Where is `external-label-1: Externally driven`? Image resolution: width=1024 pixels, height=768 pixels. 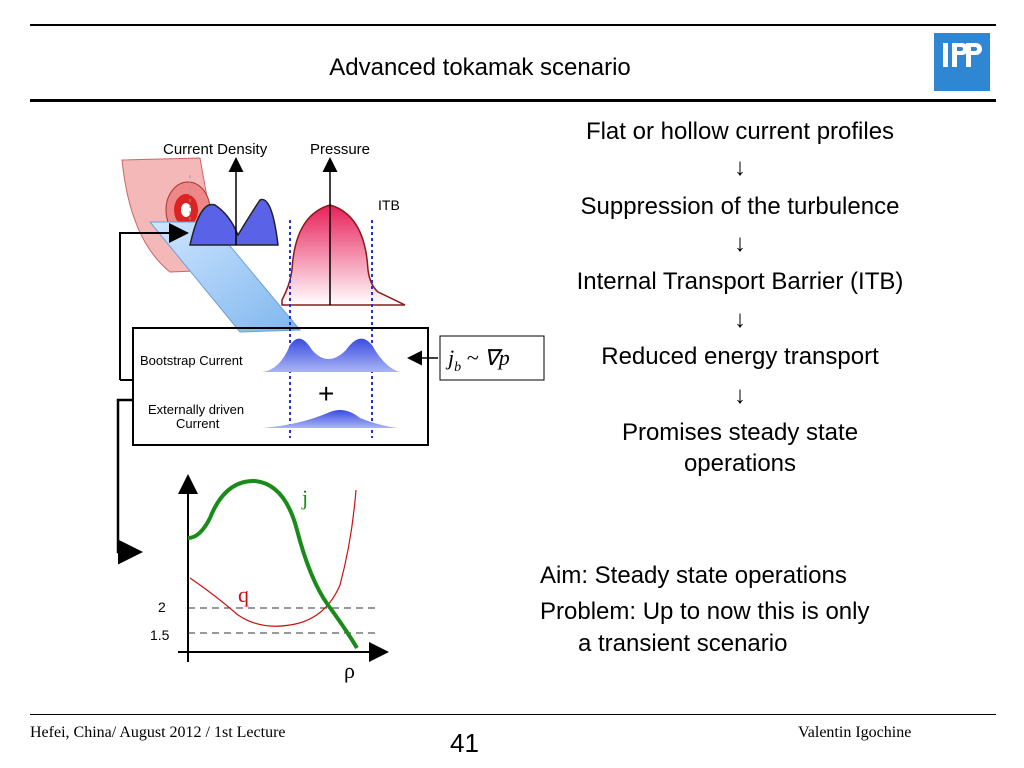 external-label-1: Externally driven is located at coordinates (196, 409).